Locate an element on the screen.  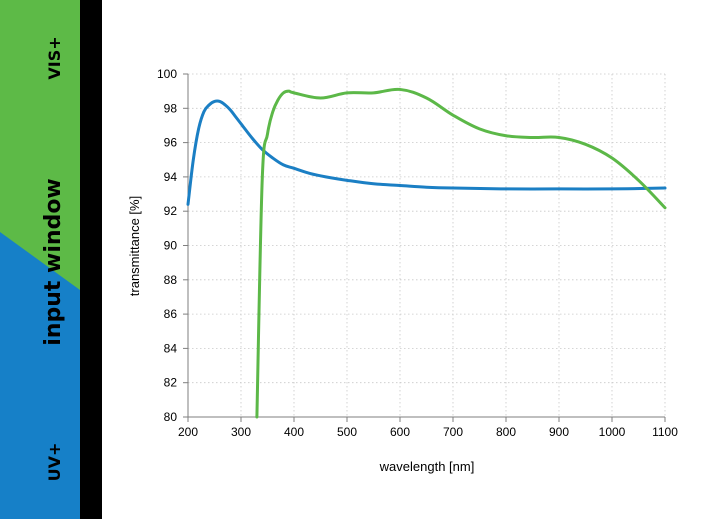
y-tick-labels: 80 82 84 86 88 90 92 94 96 98 100 is located at coordinates (167, 245).